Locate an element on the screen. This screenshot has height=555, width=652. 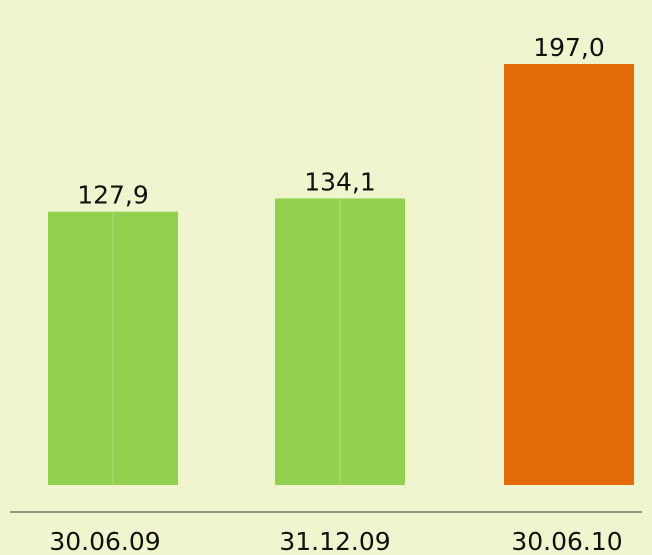
value-label: 134,1 is located at coordinates (340, 181).